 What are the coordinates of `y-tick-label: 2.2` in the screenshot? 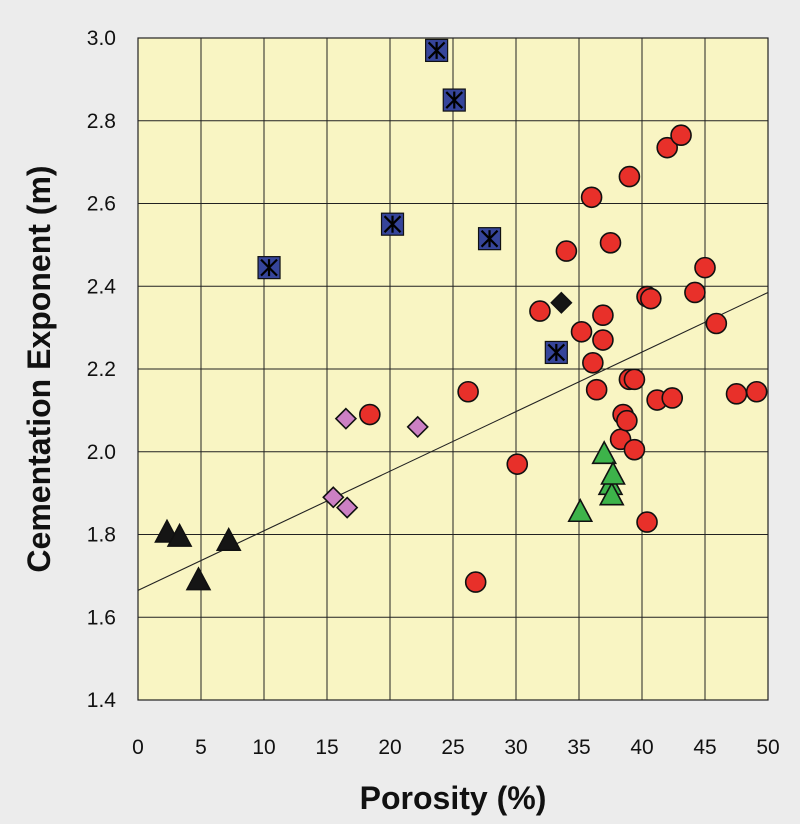 It's located at (101, 369).